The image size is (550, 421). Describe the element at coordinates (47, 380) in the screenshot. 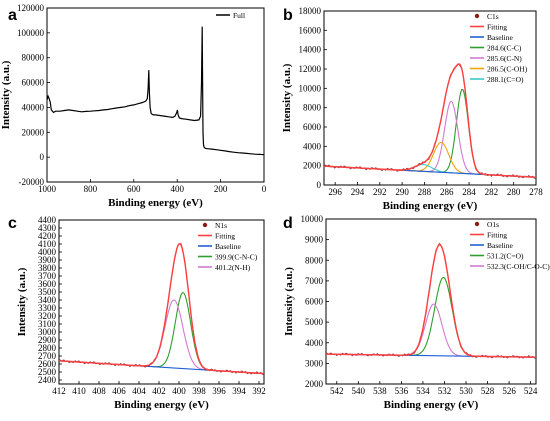

I see `y-tick-label: 2400` at that location.